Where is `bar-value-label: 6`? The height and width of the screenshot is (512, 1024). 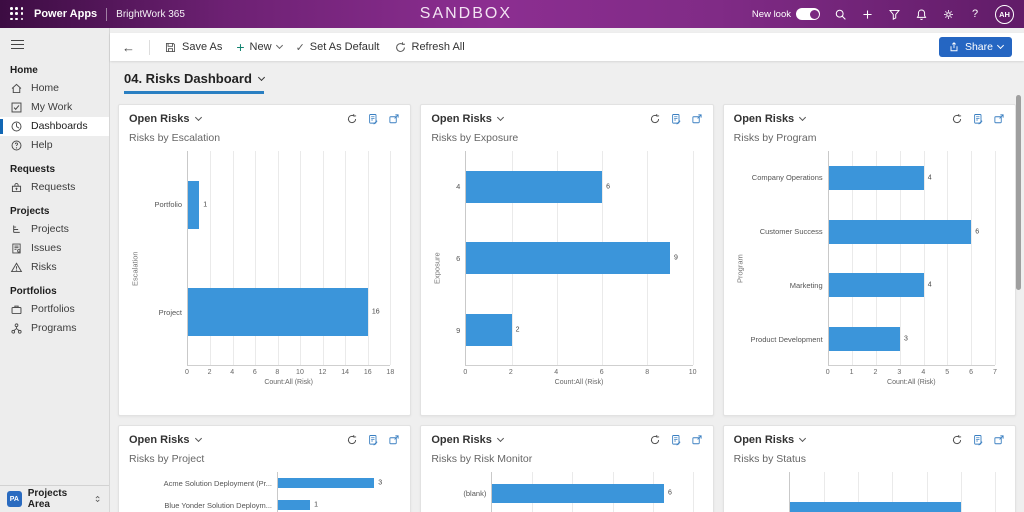 bar-value-label: 6 is located at coordinates (670, 493).